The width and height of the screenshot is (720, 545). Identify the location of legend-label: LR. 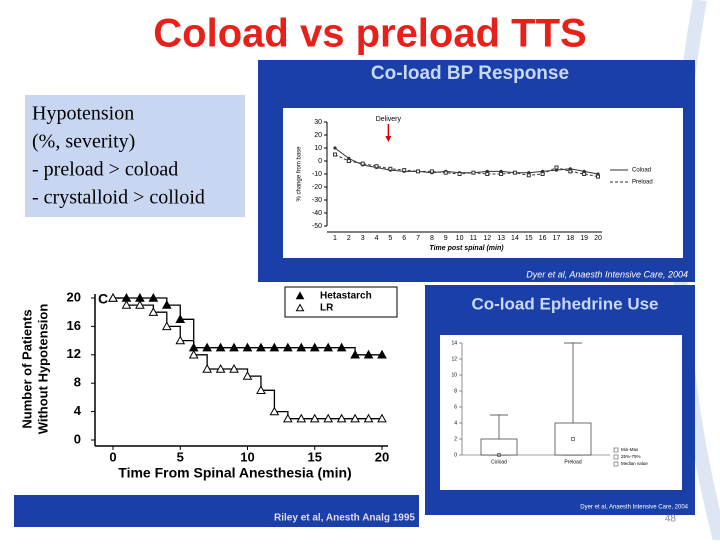
(327, 308).